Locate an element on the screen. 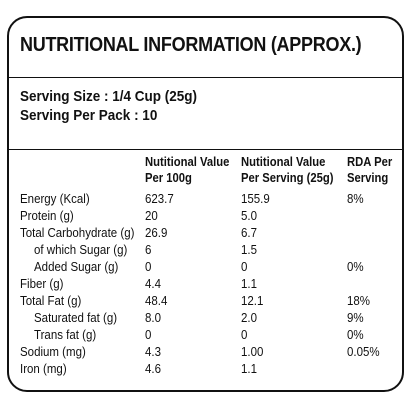 The image size is (416, 416). table-row: of which Sugar (g) 6 1.5 is located at coordinates (205, 250).